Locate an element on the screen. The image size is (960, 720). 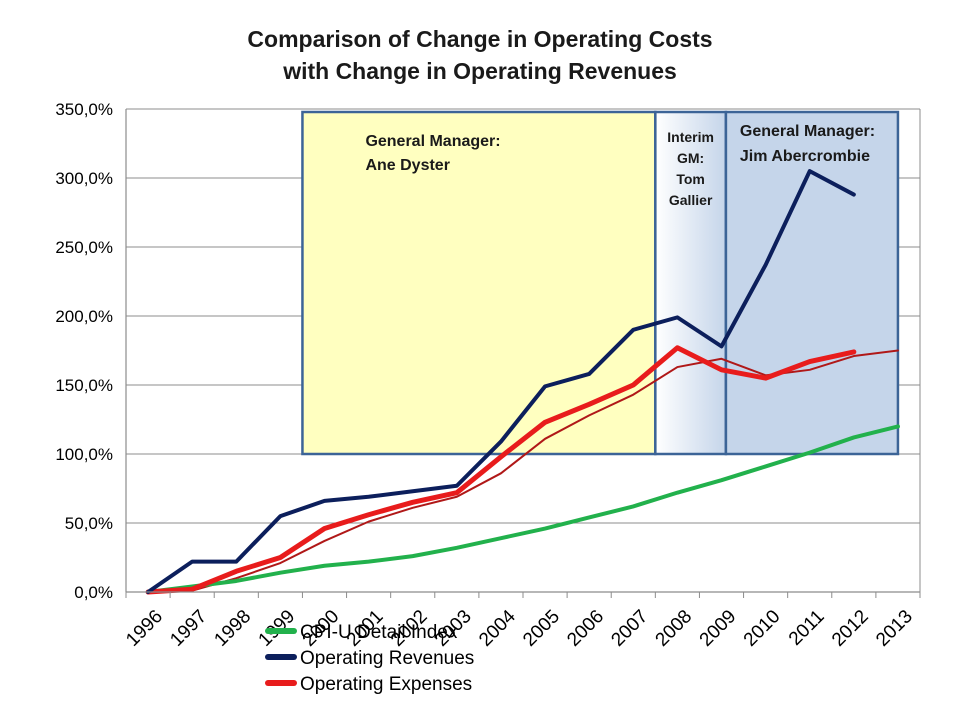
annotation-label: GM: is located at coordinates (690, 158).